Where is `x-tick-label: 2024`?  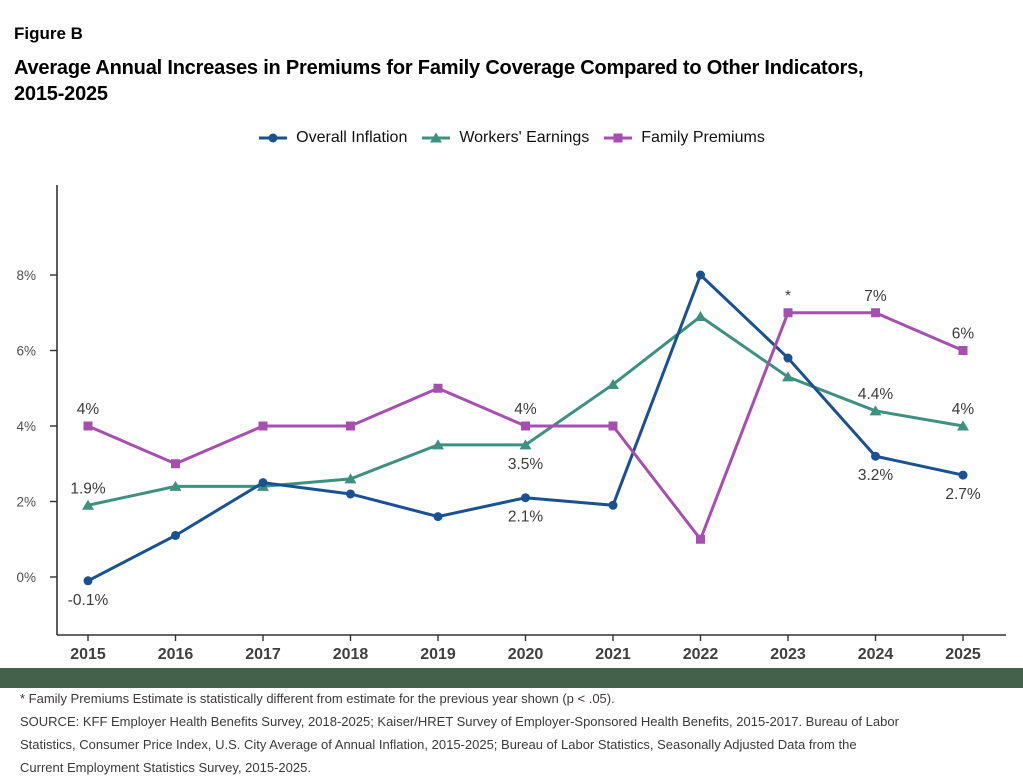 x-tick-label: 2024 is located at coordinates (876, 654).